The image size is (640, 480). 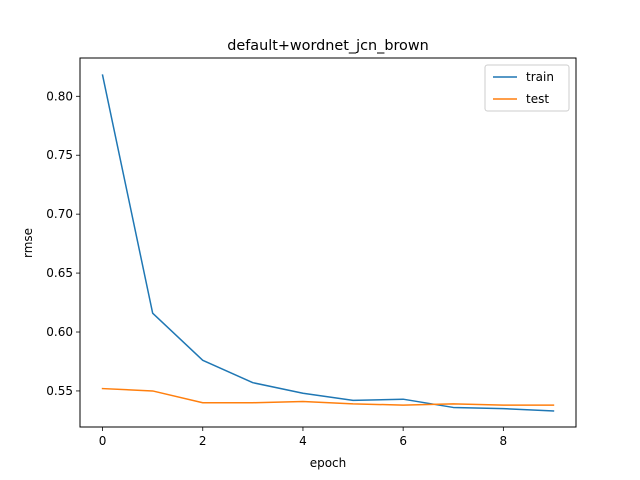 What do you see at coordinates (537, 99) in the screenshot?
I see `legend-label-test: test` at bounding box center [537, 99].